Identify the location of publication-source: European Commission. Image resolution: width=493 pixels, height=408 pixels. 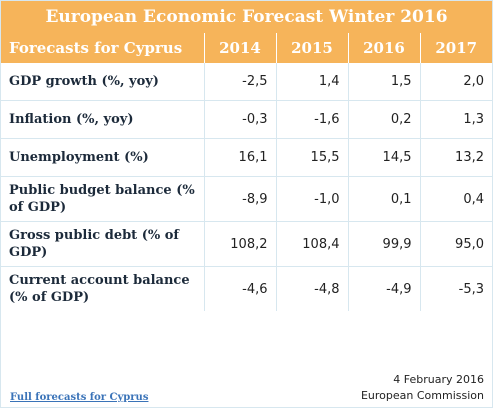
(422, 395).